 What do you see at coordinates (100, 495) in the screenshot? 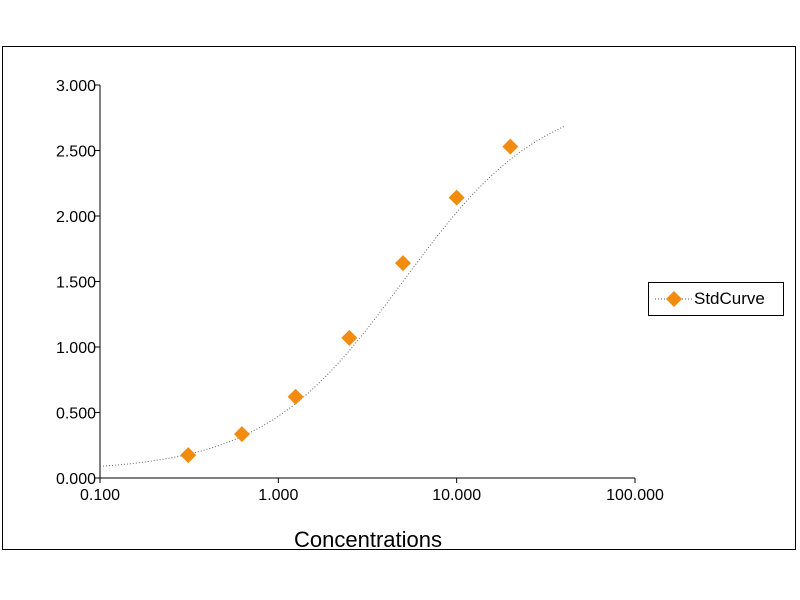
I see `x-tick-label: 0.100` at bounding box center [100, 495].